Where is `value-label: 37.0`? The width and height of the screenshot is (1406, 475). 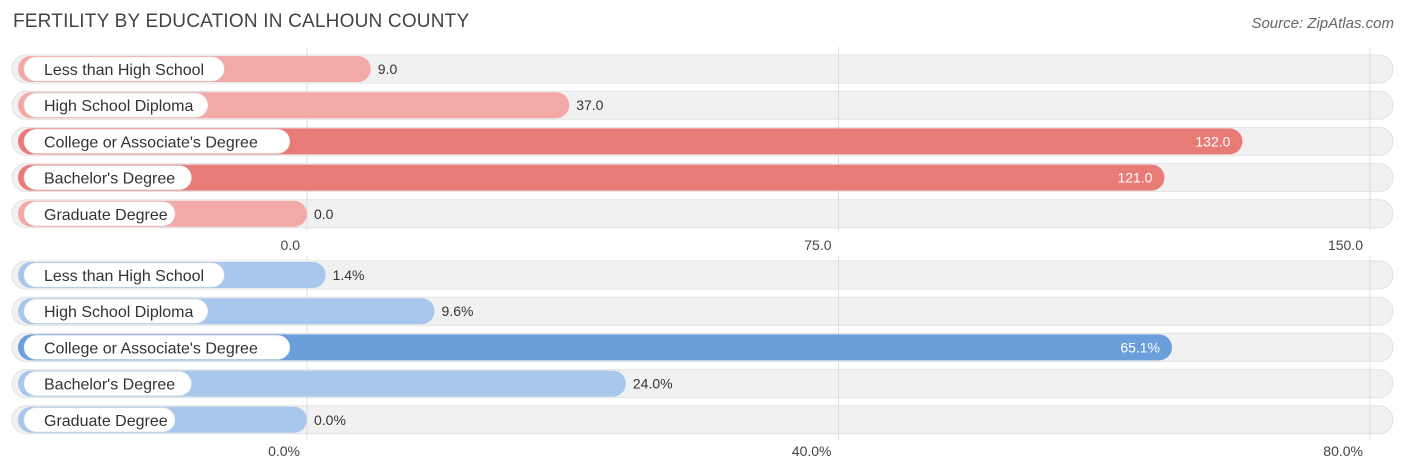 value-label: 37.0 is located at coordinates (589, 105).